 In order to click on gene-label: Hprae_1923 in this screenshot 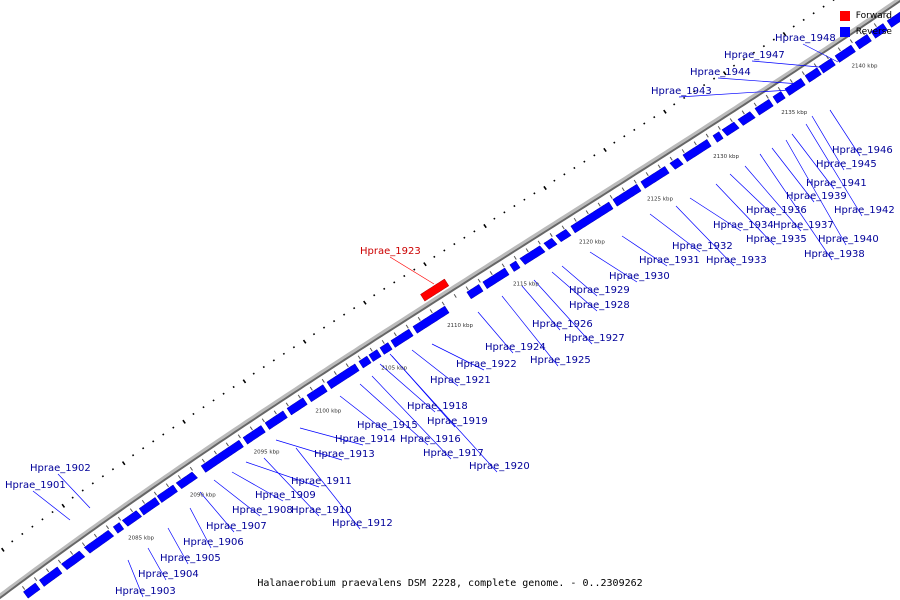, I will do `click(390, 251)`.